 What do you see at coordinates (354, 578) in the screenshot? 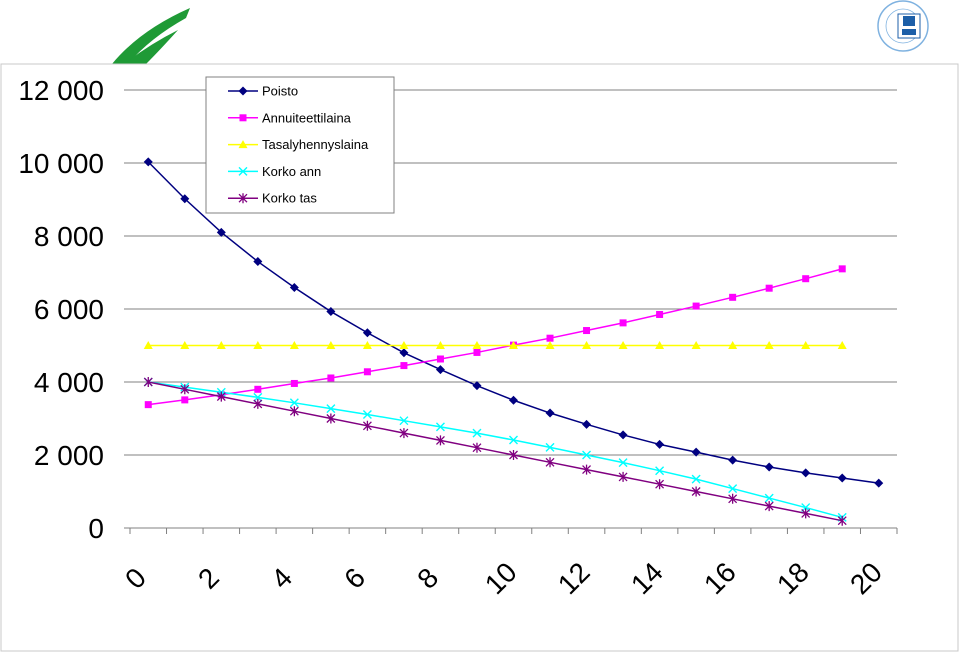
I see `x-tick-label: 6` at bounding box center [354, 578].